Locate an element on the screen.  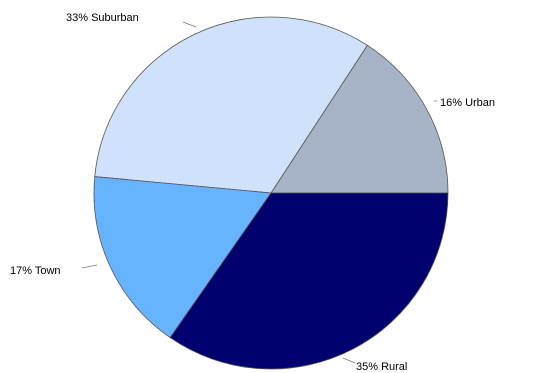
leader-line-rural is located at coordinates (349, 360).